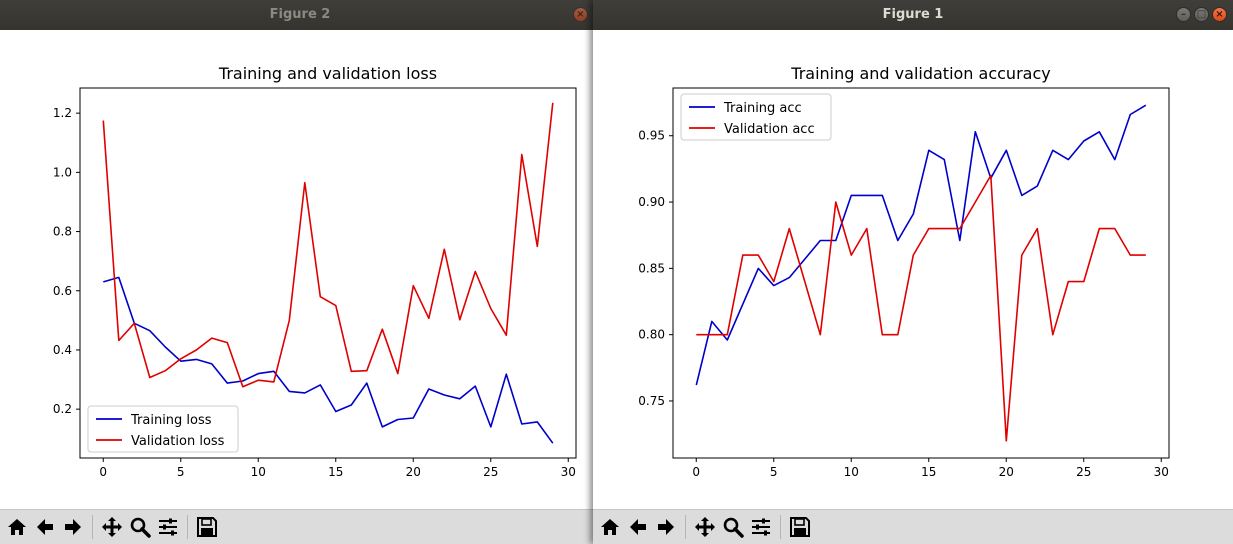  I want to click on y-tick-label: 0.2, so click(62, 409).